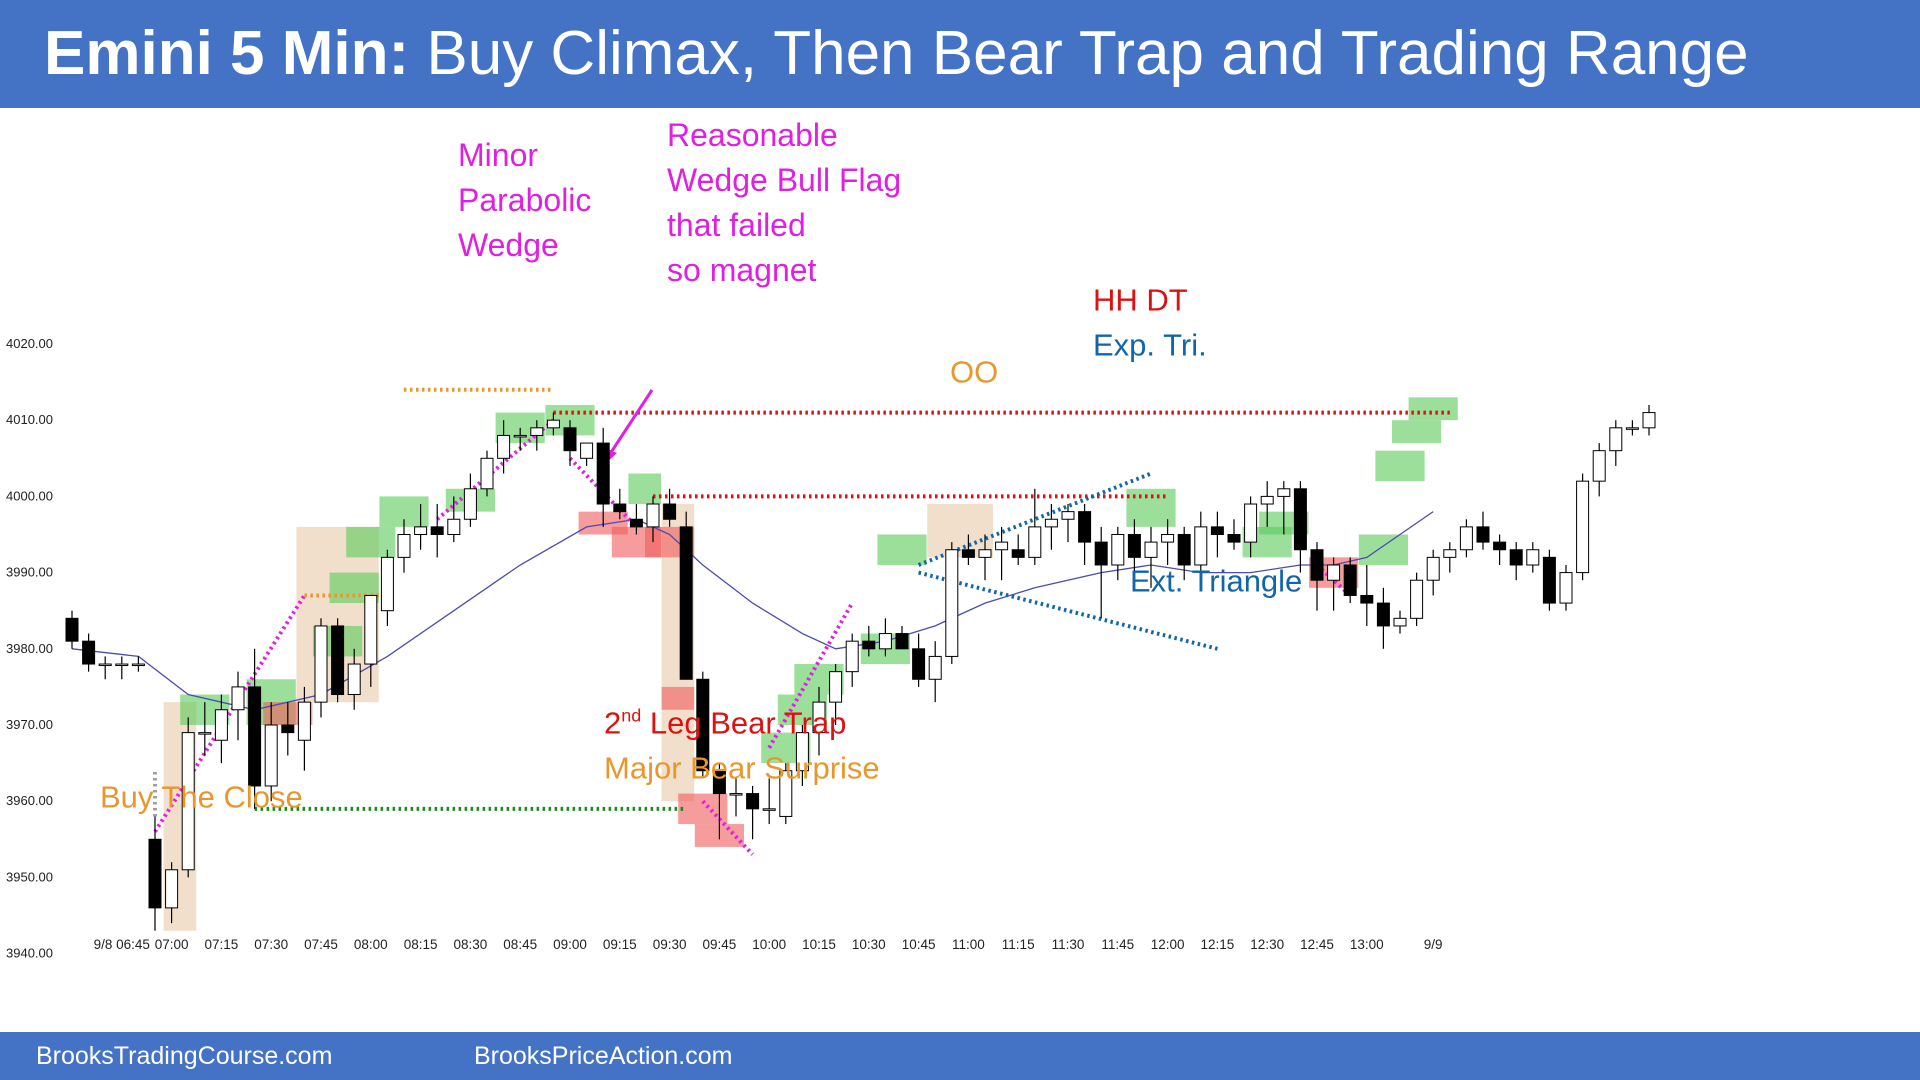  What do you see at coordinates (603, 1056) in the screenshot?
I see `footer-link-brookspriceaction: BrooksPriceAction.com` at bounding box center [603, 1056].